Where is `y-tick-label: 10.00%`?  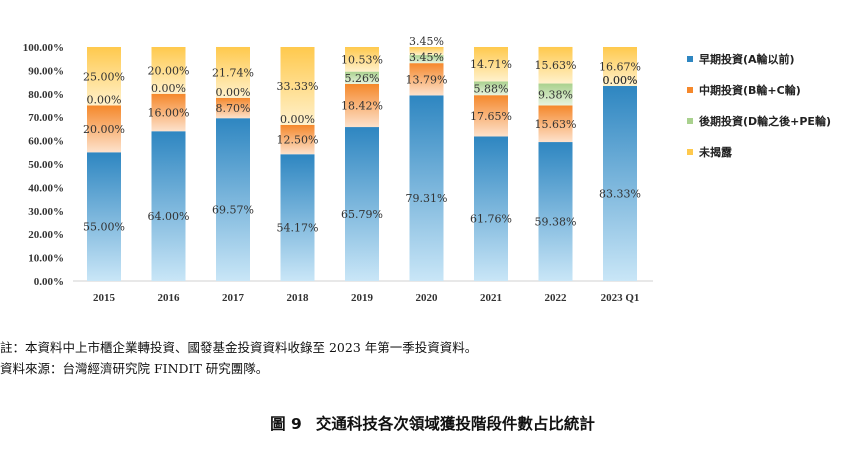 y-tick-label: 10.00% is located at coordinates (46, 259).